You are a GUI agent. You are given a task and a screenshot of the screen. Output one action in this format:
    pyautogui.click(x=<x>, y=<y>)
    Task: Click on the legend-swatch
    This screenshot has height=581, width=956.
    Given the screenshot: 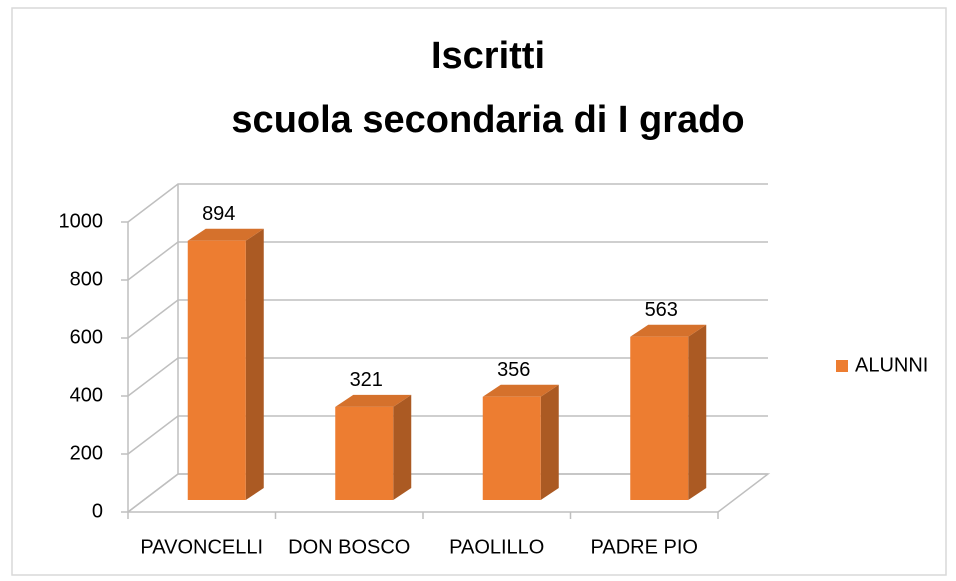 What is the action you would take?
    pyautogui.click(x=842, y=366)
    